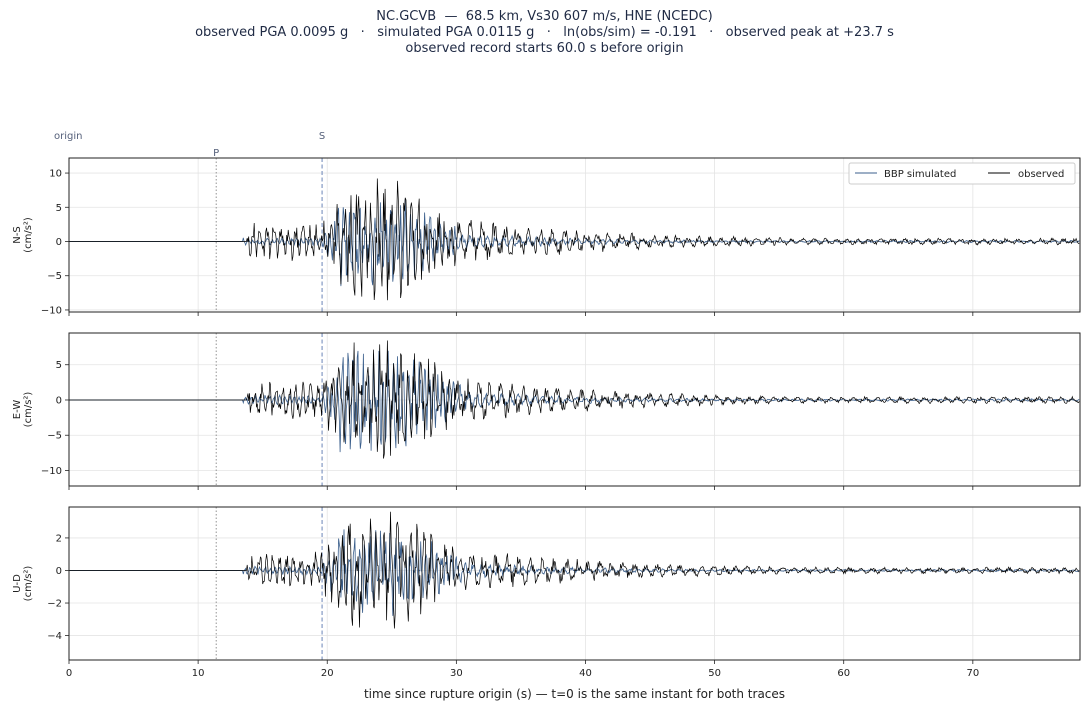 Image resolution: width=1089 pixels, height=710 pixels. I want to click on simulated-trace, so click(574, 401).